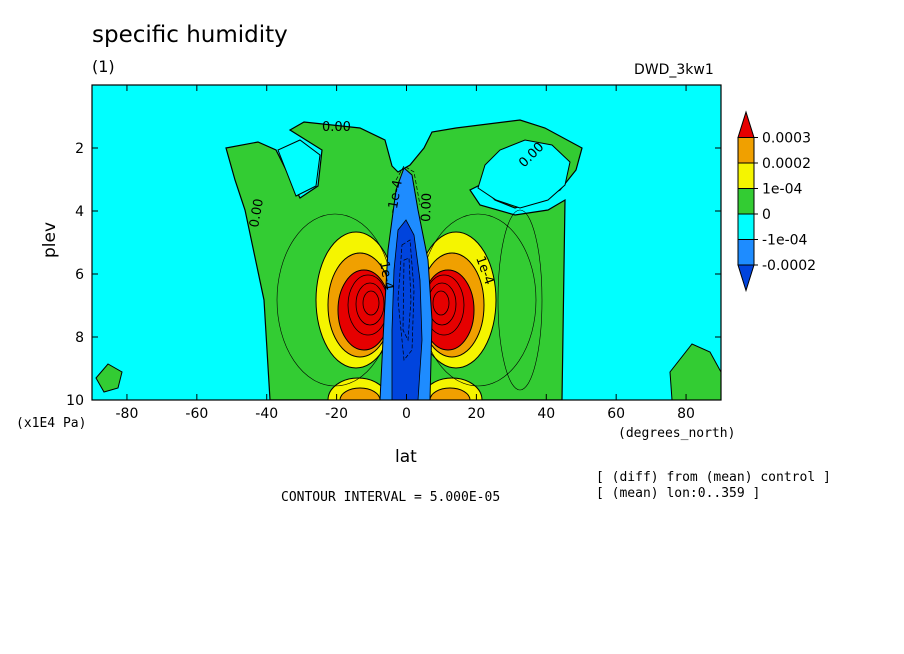 The width and height of the screenshot is (904, 654). I want to click on y-axis-label: plev, so click(50, 239).